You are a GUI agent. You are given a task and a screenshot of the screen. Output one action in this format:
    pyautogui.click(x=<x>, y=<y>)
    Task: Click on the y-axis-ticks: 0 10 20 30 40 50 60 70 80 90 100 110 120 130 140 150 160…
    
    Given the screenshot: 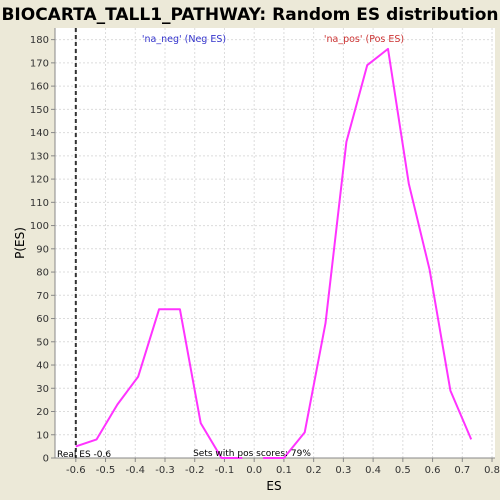 What is the action you would take?
    pyautogui.click(x=42, y=250)
    